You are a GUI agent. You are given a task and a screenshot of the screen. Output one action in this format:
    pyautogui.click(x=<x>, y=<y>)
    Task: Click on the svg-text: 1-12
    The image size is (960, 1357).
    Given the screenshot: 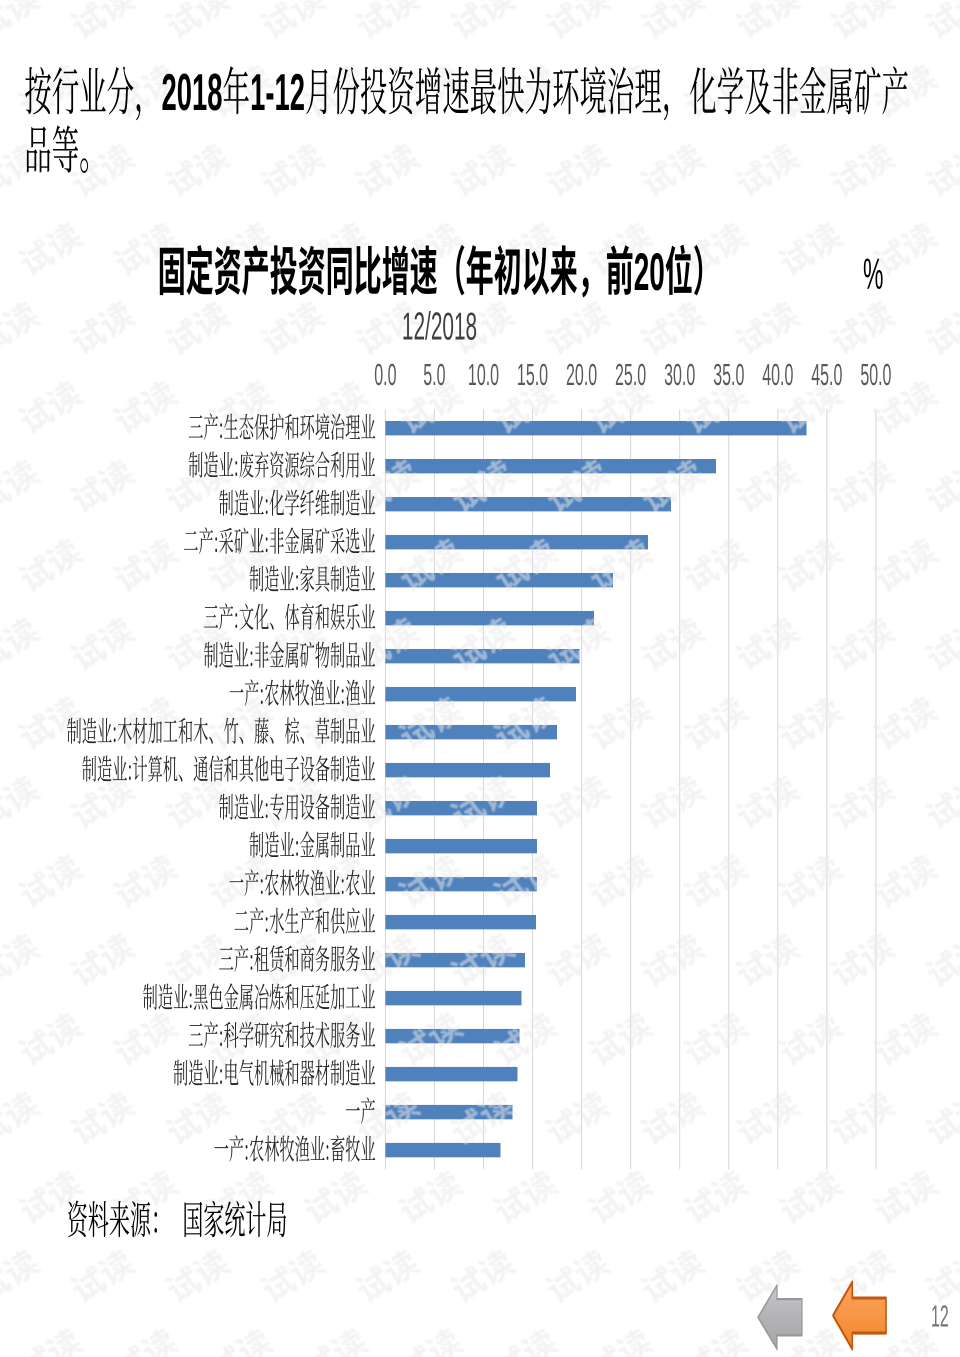 What is the action you would take?
    pyautogui.click(x=277, y=92)
    